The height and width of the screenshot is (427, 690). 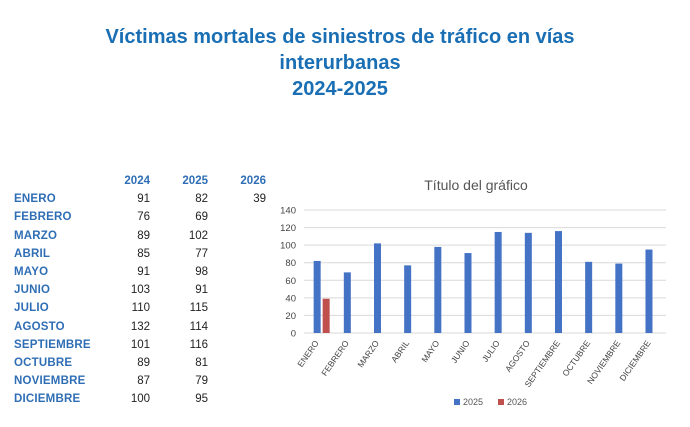 I want to click on month-cell: AGOSTO, so click(x=39, y=326).